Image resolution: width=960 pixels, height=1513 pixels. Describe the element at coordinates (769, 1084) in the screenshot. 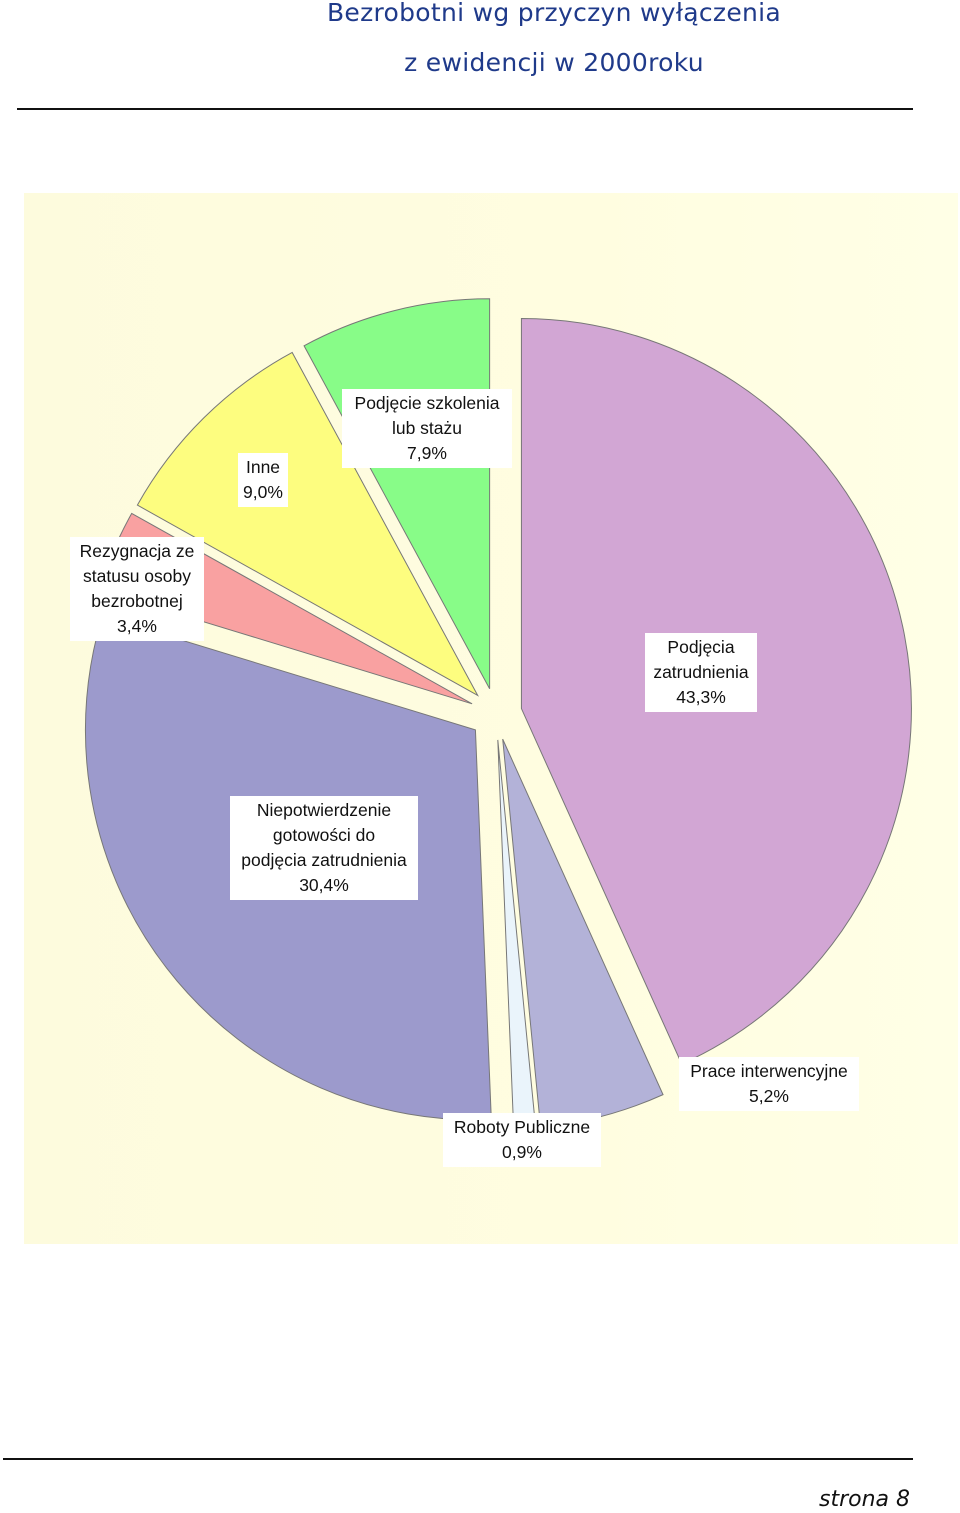

I see `label-prace-interwencyjne: Prace interwencyjne 5,2%` at that location.